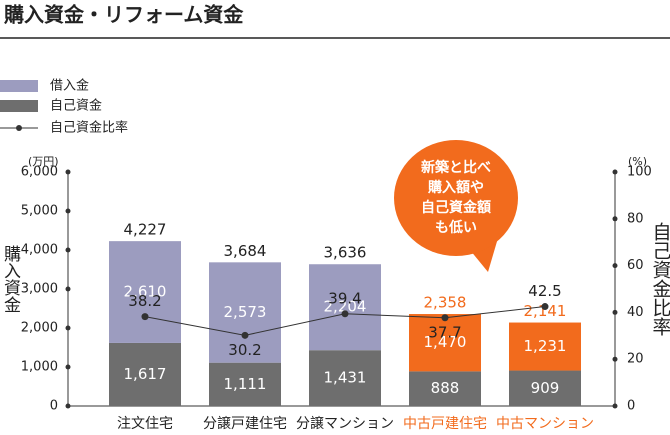  I want to click on x-tick-label: 中古マンション, so click(545, 424).